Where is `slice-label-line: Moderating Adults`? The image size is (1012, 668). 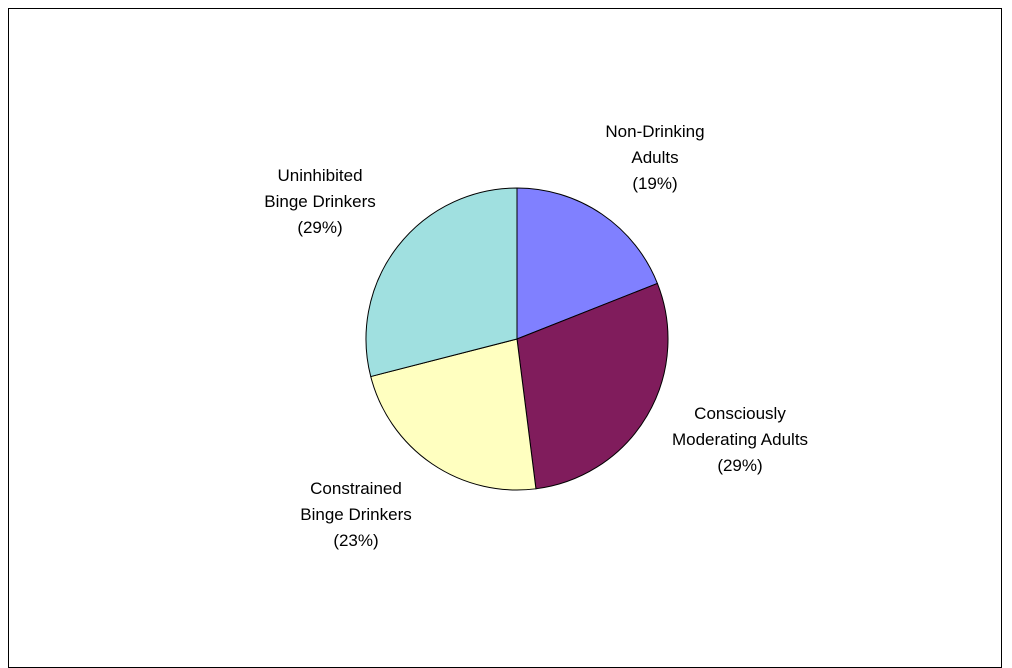 slice-label-line: Moderating Adults is located at coordinates (740, 439).